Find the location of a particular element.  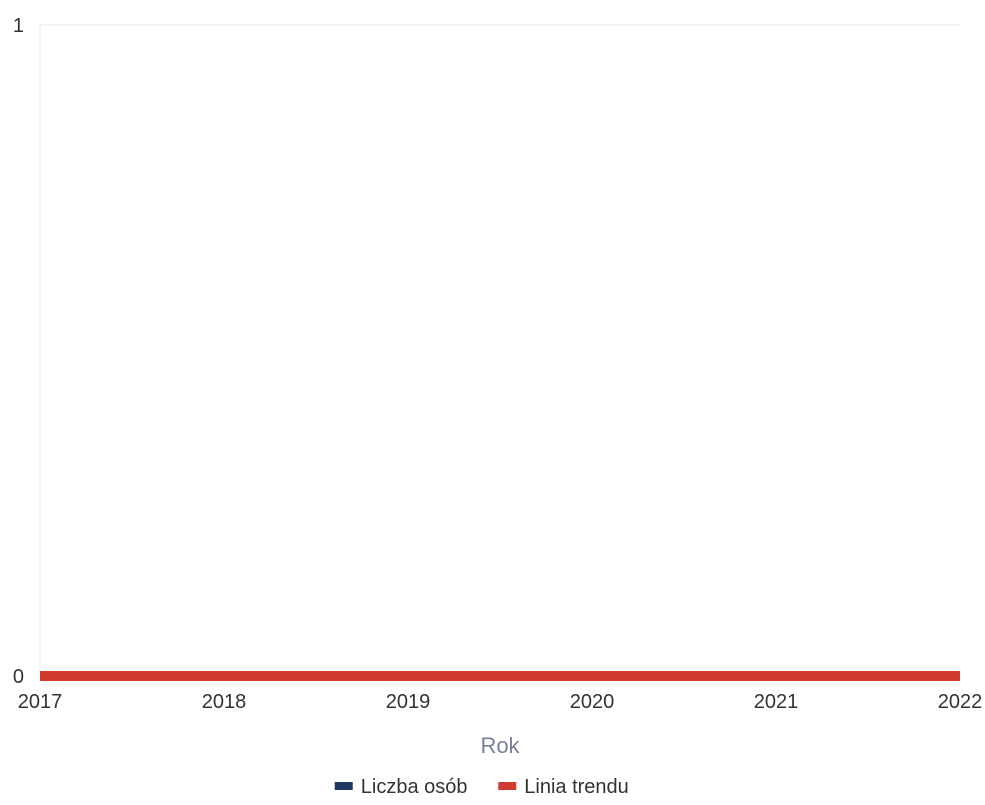

legend-item: Liczba osób is located at coordinates (401, 787).